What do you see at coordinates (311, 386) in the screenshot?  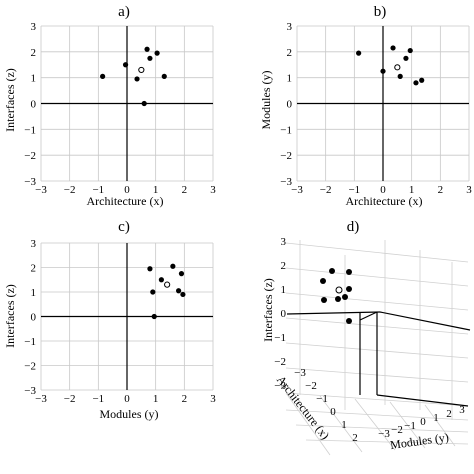 I see `arch-tick-label: −2` at bounding box center [311, 386].